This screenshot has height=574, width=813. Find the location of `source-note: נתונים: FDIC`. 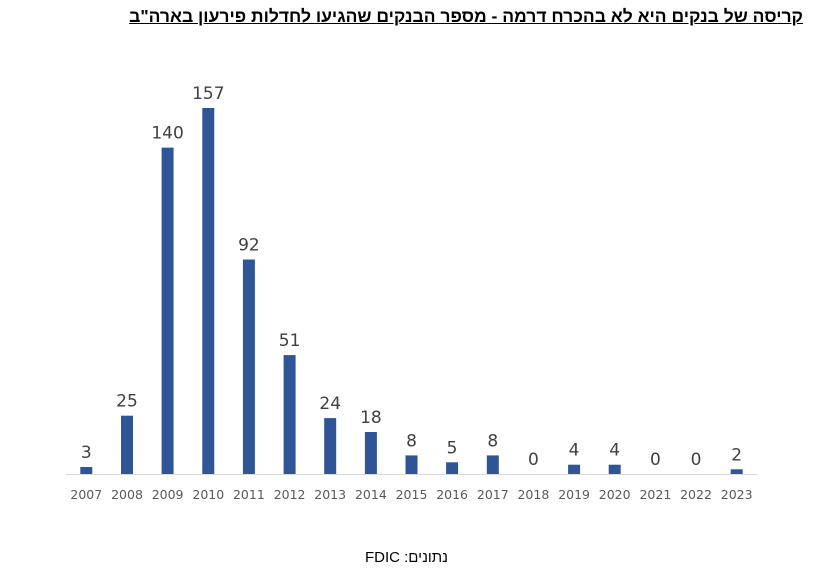

source-note: נתונים: FDIC is located at coordinates (406, 557).